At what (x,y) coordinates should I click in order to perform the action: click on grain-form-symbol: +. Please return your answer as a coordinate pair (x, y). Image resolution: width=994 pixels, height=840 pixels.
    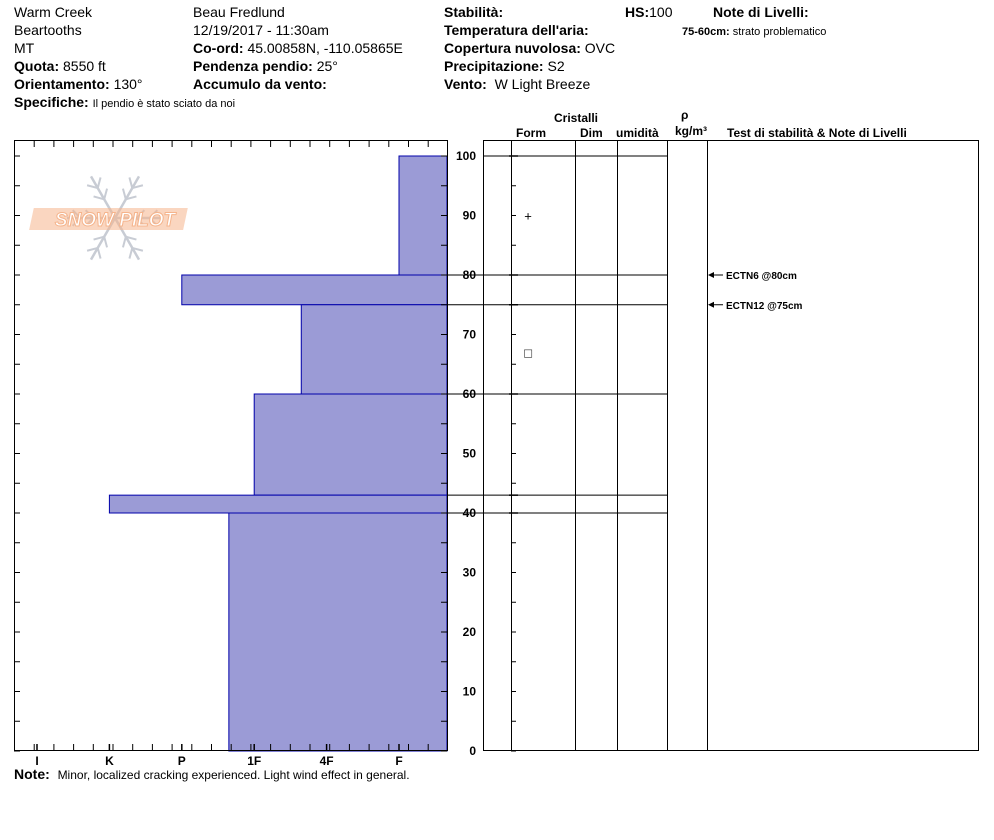
    Looking at the image, I should click on (528, 216).